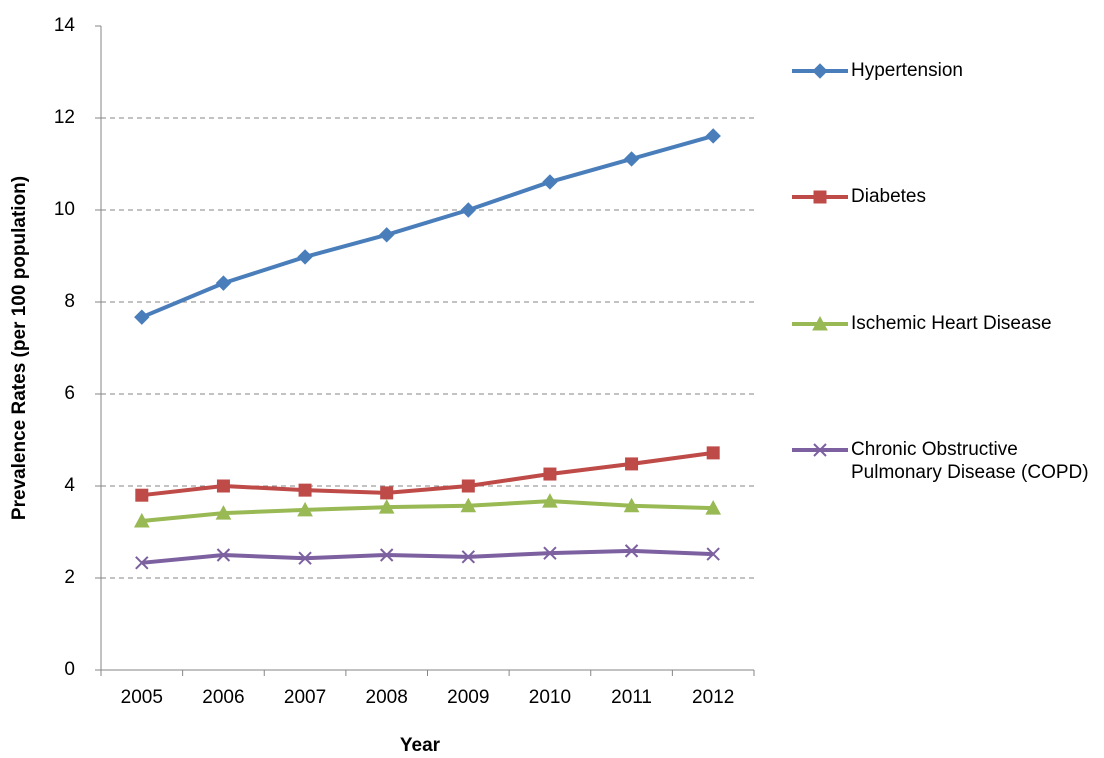  I want to click on x-tick-label: 2005, so click(142, 697).